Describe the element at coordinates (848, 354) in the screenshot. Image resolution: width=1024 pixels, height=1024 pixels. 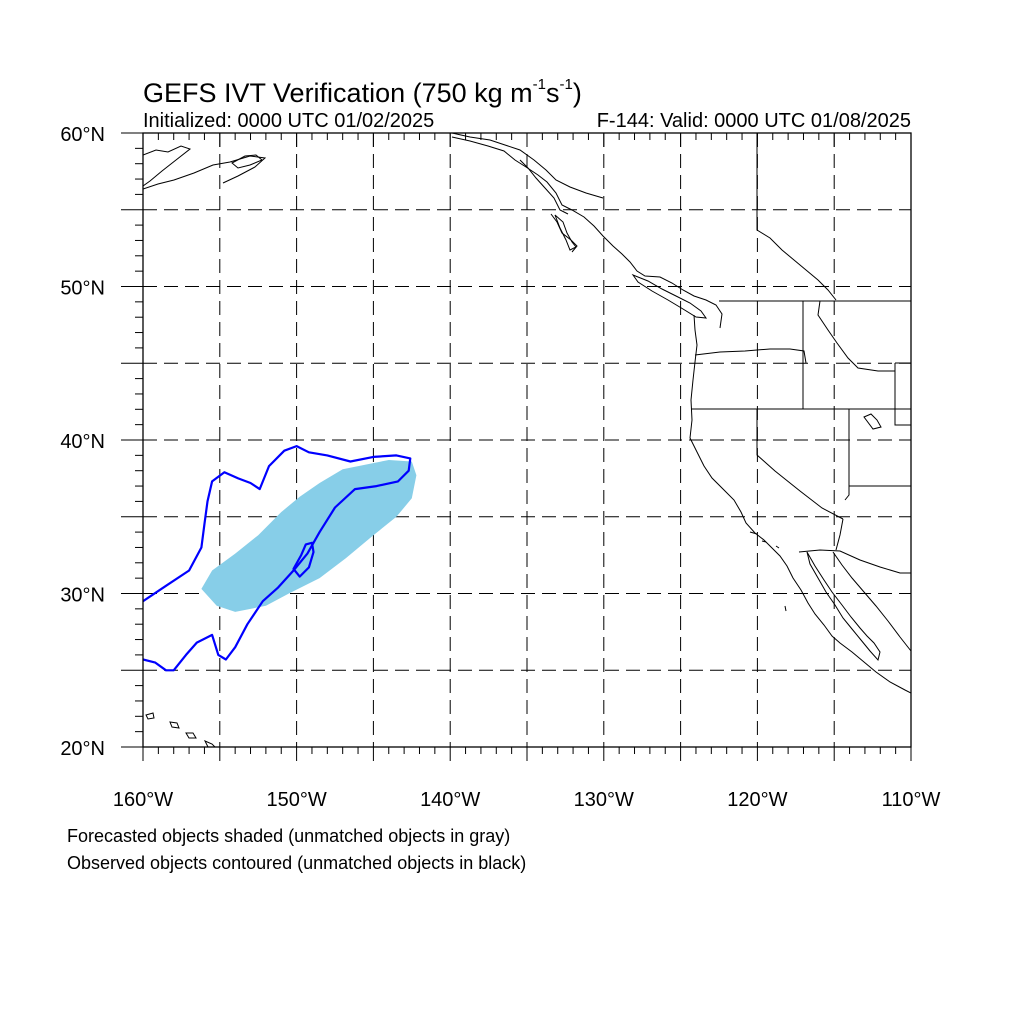
I see `idaho-border` at that location.